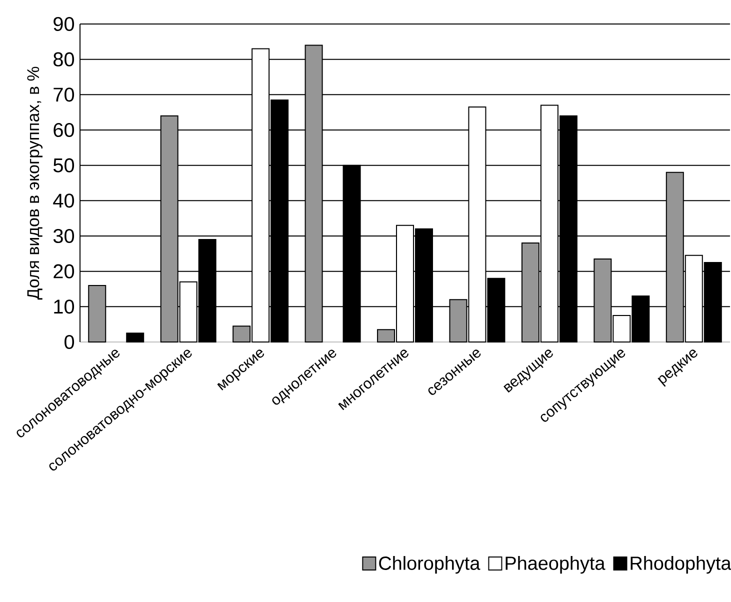 Image resolution: width=731 pixels, height=602 pixels. What do you see at coordinates (69, 342) in the screenshot?
I see `y-tick-label: 0` at bounding box center [69, 342].